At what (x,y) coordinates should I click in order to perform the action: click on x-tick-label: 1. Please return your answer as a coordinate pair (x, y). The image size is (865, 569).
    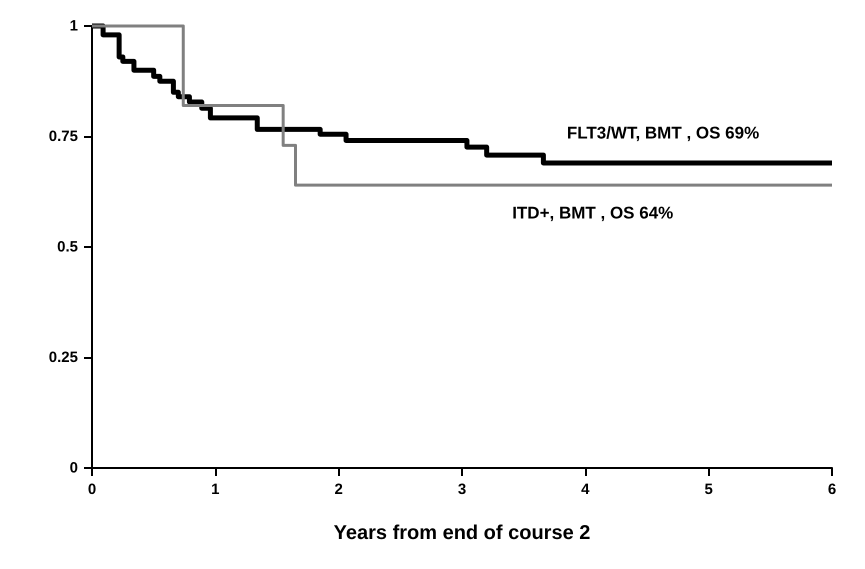
    Looking at the image, I should click on (215, 489).